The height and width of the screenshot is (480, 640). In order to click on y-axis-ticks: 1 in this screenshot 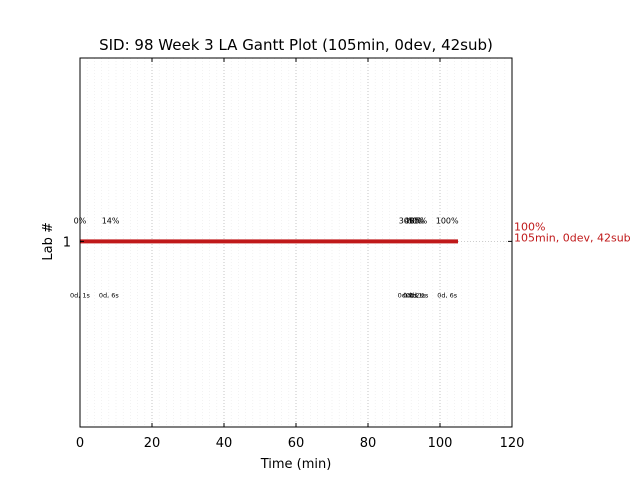, I will do `click(287, 242)`.